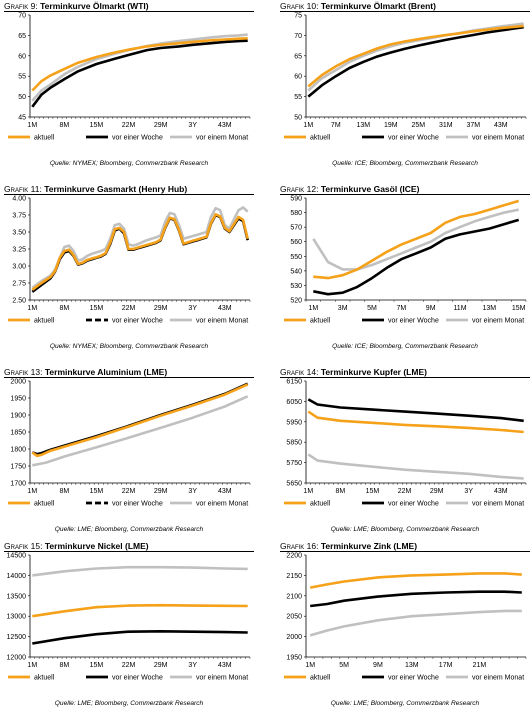 The height and width of the screenshot is (720, 530). I want to click on y-tick-label: 6050, so click(294, 402).